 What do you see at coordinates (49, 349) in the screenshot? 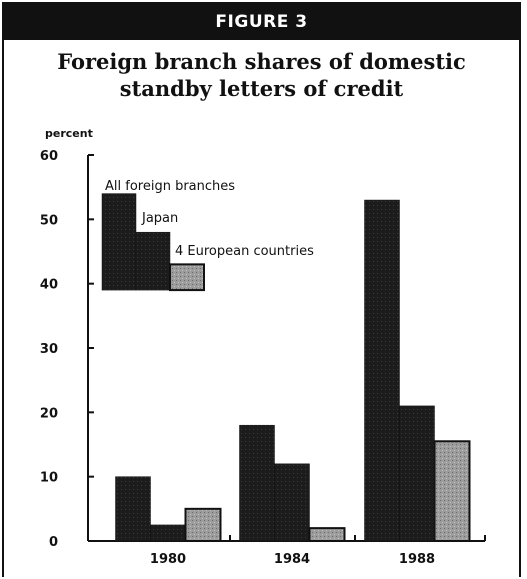
I see `y-tick-label: 30` at bounding box center [49, 349].